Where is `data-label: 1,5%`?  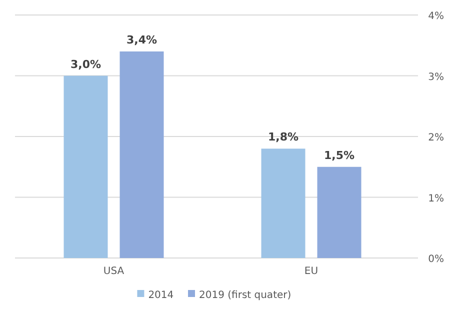 data-label: 1,5% is located at coordinates (339, 155).